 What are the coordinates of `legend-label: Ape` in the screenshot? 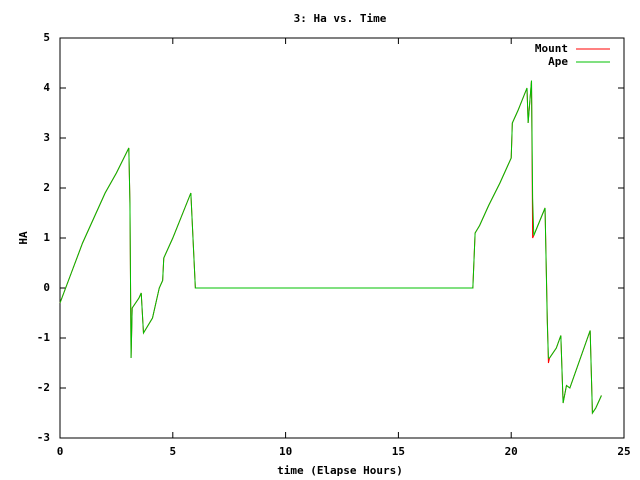 It's located at (558, 61).